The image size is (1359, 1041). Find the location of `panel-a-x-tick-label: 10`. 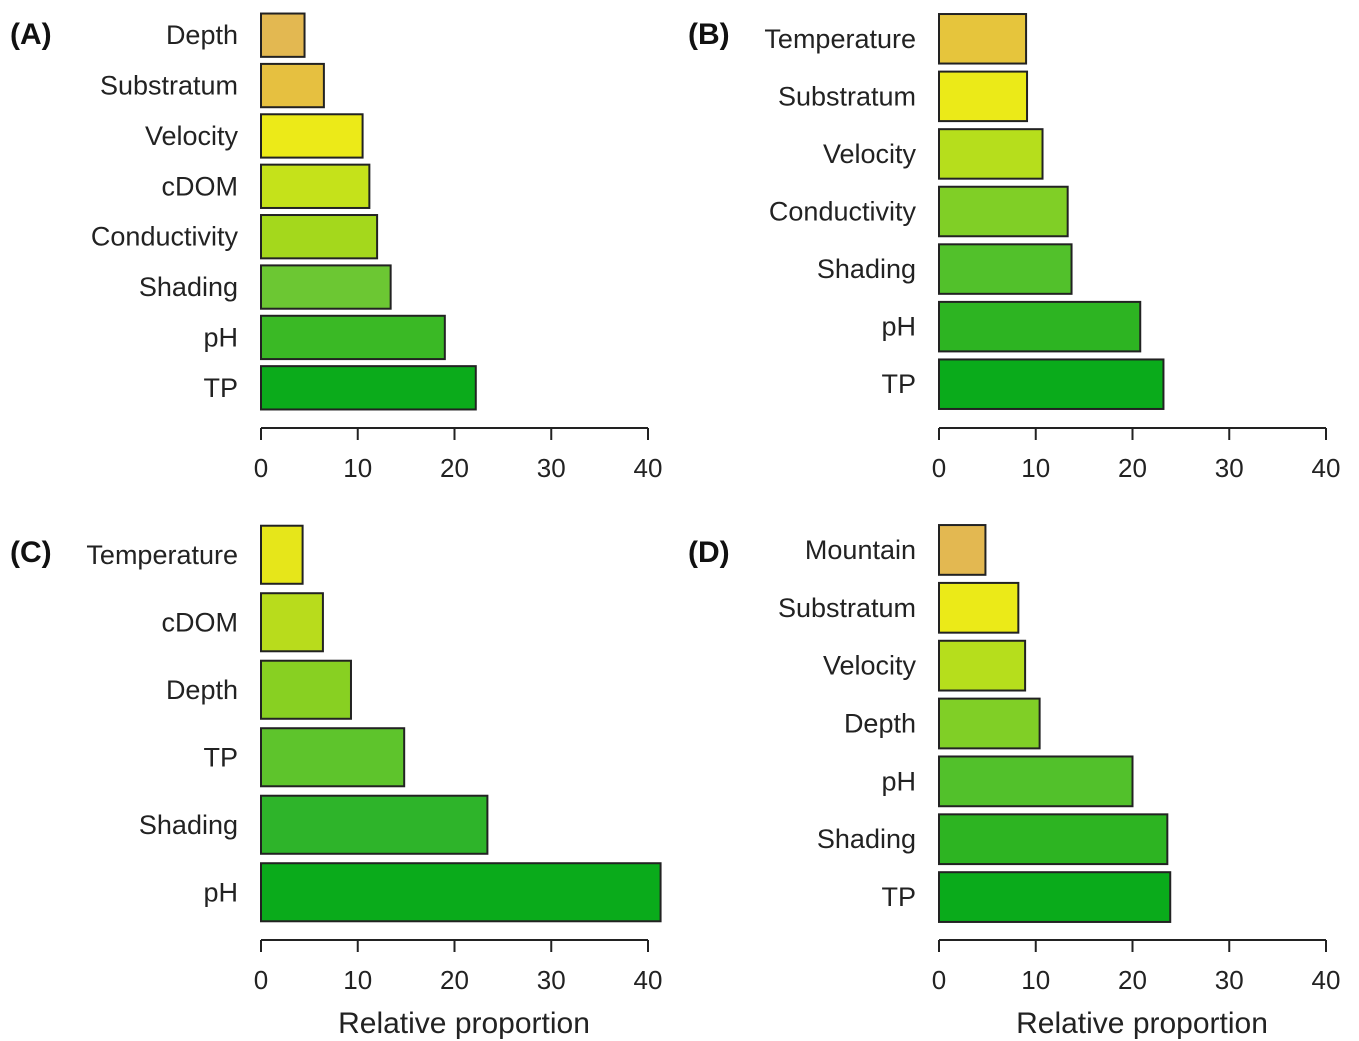

panel-a-x-tick-label: 10 is located at coordinates (357, 468).